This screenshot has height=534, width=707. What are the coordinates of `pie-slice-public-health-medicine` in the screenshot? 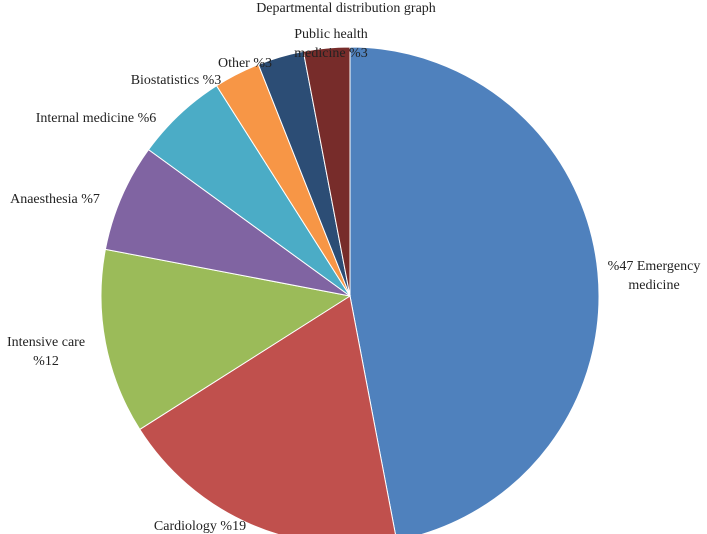 It's located at (326, 171).